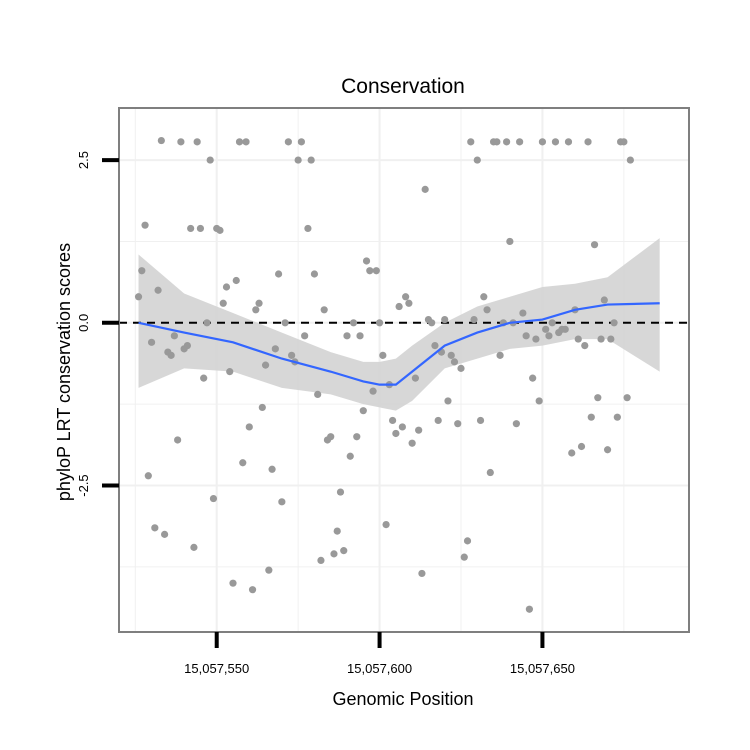 The width and height of the screenshot is (750, 750). Describe the element at coordinates (83, 485) in the screenshot. I see `y-tick-label: -2.5` at that location.